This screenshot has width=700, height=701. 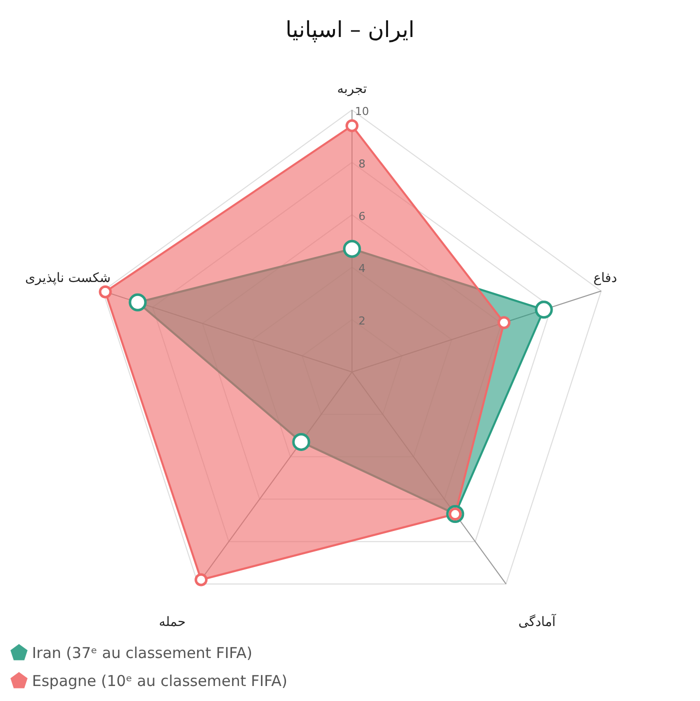 I want to click on legend-label: Espagne (10ᵉ au classement FIFA), so click(x=160, y=681).